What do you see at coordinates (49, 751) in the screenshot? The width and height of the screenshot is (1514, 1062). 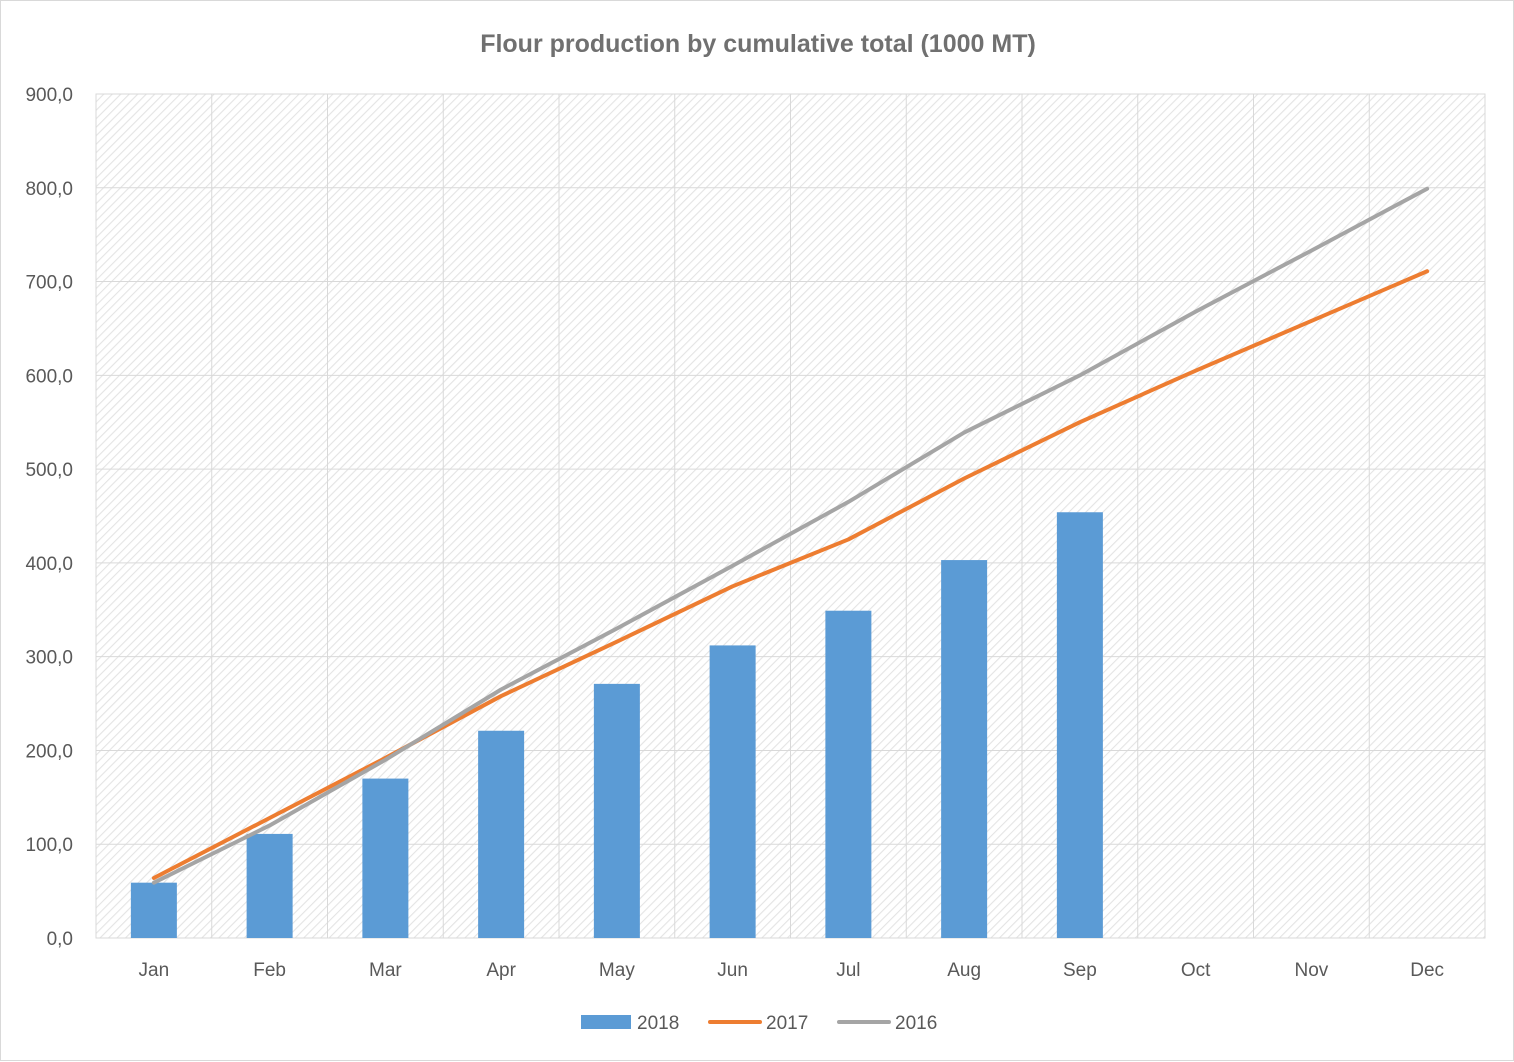 I see `y-tick-label: 200,0` at bounding box center [49, 751].